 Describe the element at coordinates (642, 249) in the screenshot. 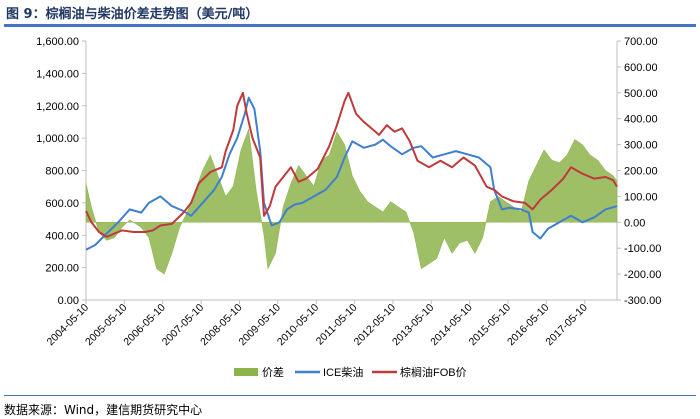

I see `right-tick-label: -100.00` at that location.